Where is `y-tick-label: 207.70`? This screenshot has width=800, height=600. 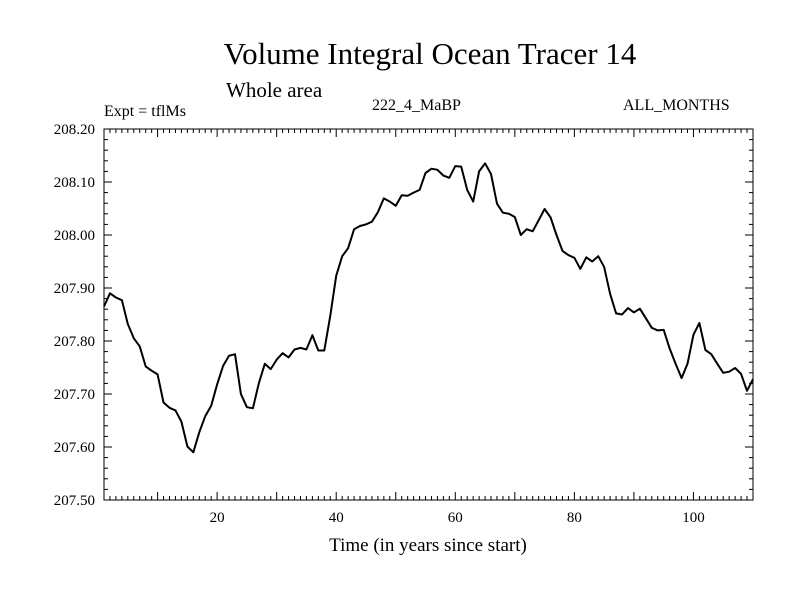 y-tick-label: 207.70 is located at coordinates (74, 395).